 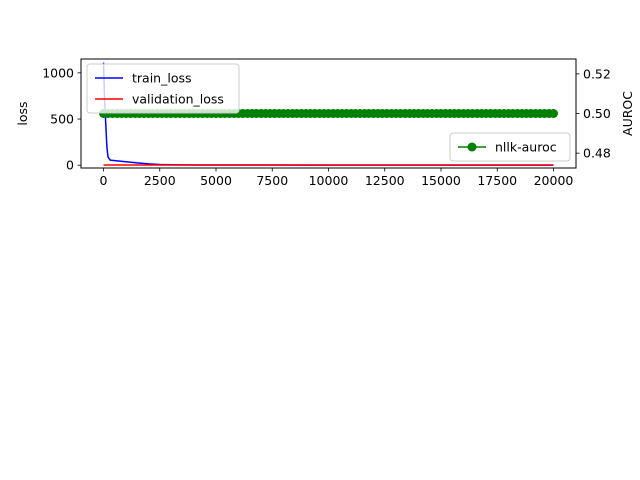 What do you see at coordinates (162, 78) in the screenshot?
I see `legend-label: train_loss` at bounding box center [162, 78].